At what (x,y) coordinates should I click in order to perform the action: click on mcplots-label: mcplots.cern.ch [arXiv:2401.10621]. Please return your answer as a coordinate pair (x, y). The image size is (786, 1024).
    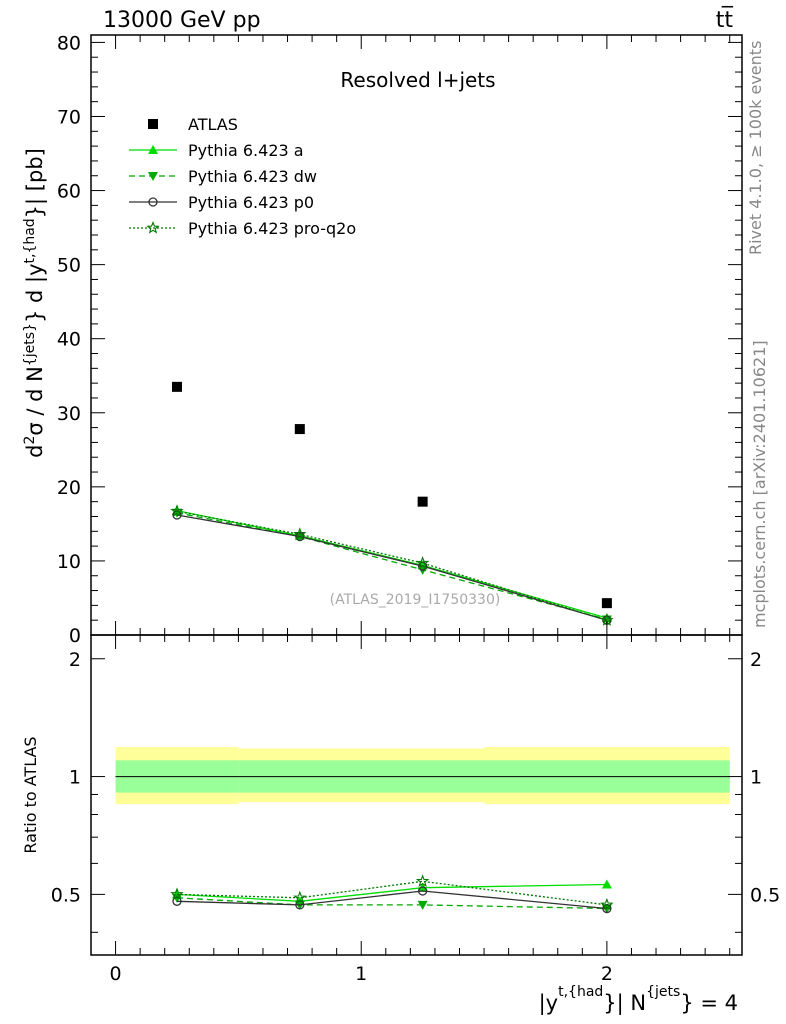
    Looking at the image, I should click on (759, 484).